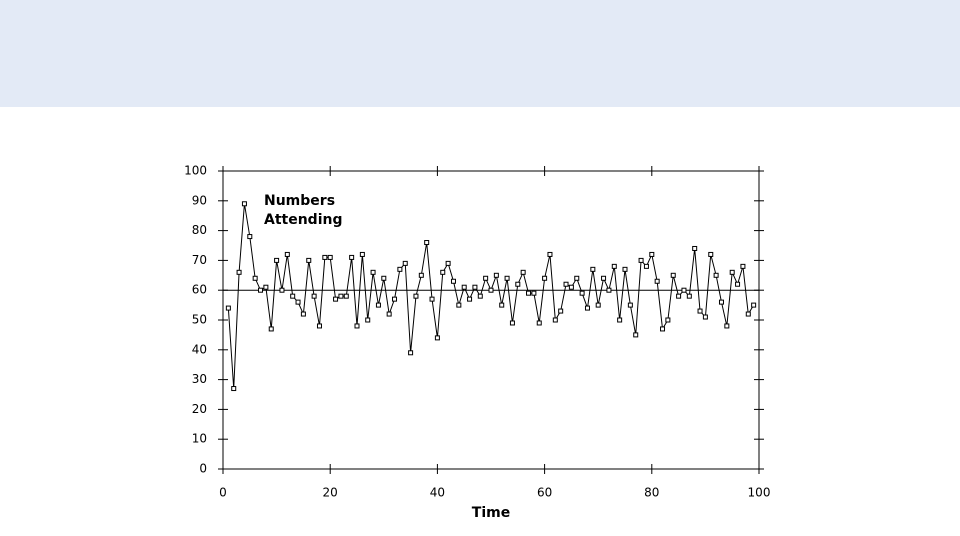 The height and width of the screenshot is (536, 960). What do you see at coordinates (651, 493) in the screenshot?
I see `x-tick-label: 80` at bounding box center [651, 493].